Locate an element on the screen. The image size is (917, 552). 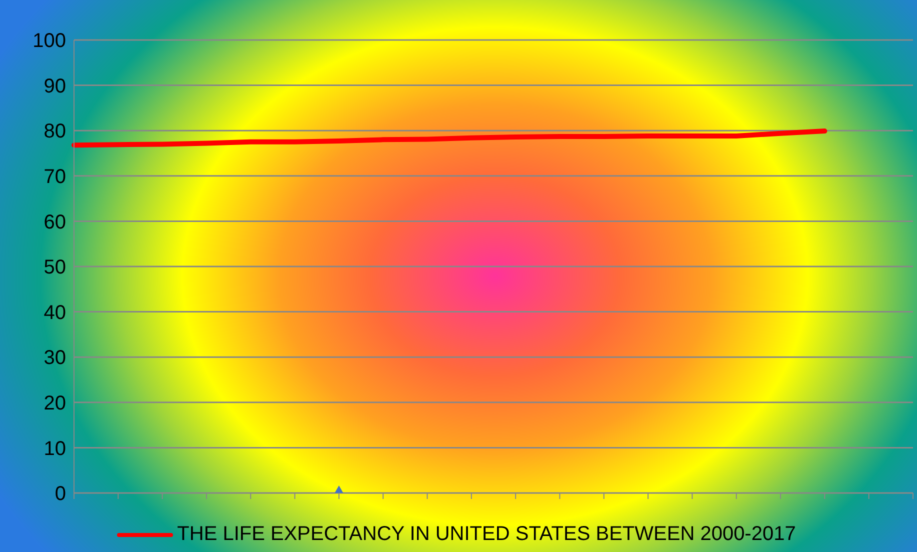
y-tick-label: 40 is located at coordinates (55, 313).